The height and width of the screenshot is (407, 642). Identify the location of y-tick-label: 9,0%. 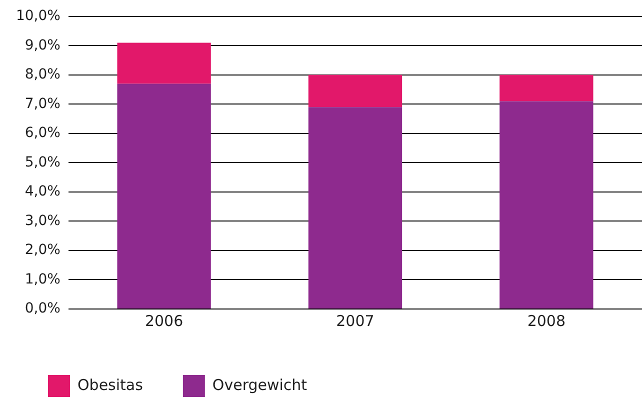
(42, 45).